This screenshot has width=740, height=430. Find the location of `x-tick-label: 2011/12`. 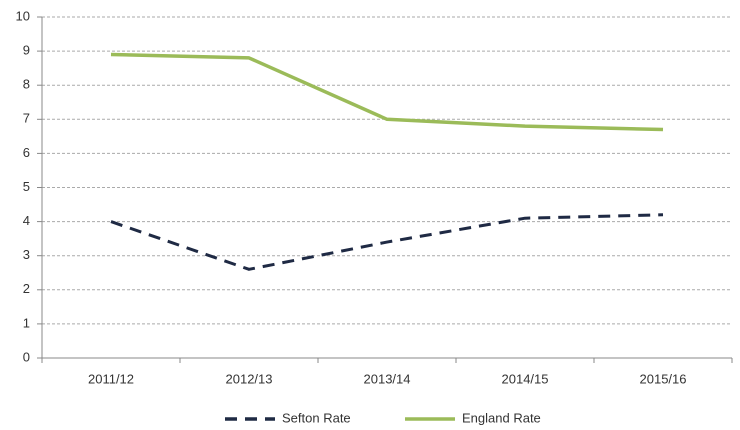

x-tick-label: 2011/12 is located at coordinates (111, 378).